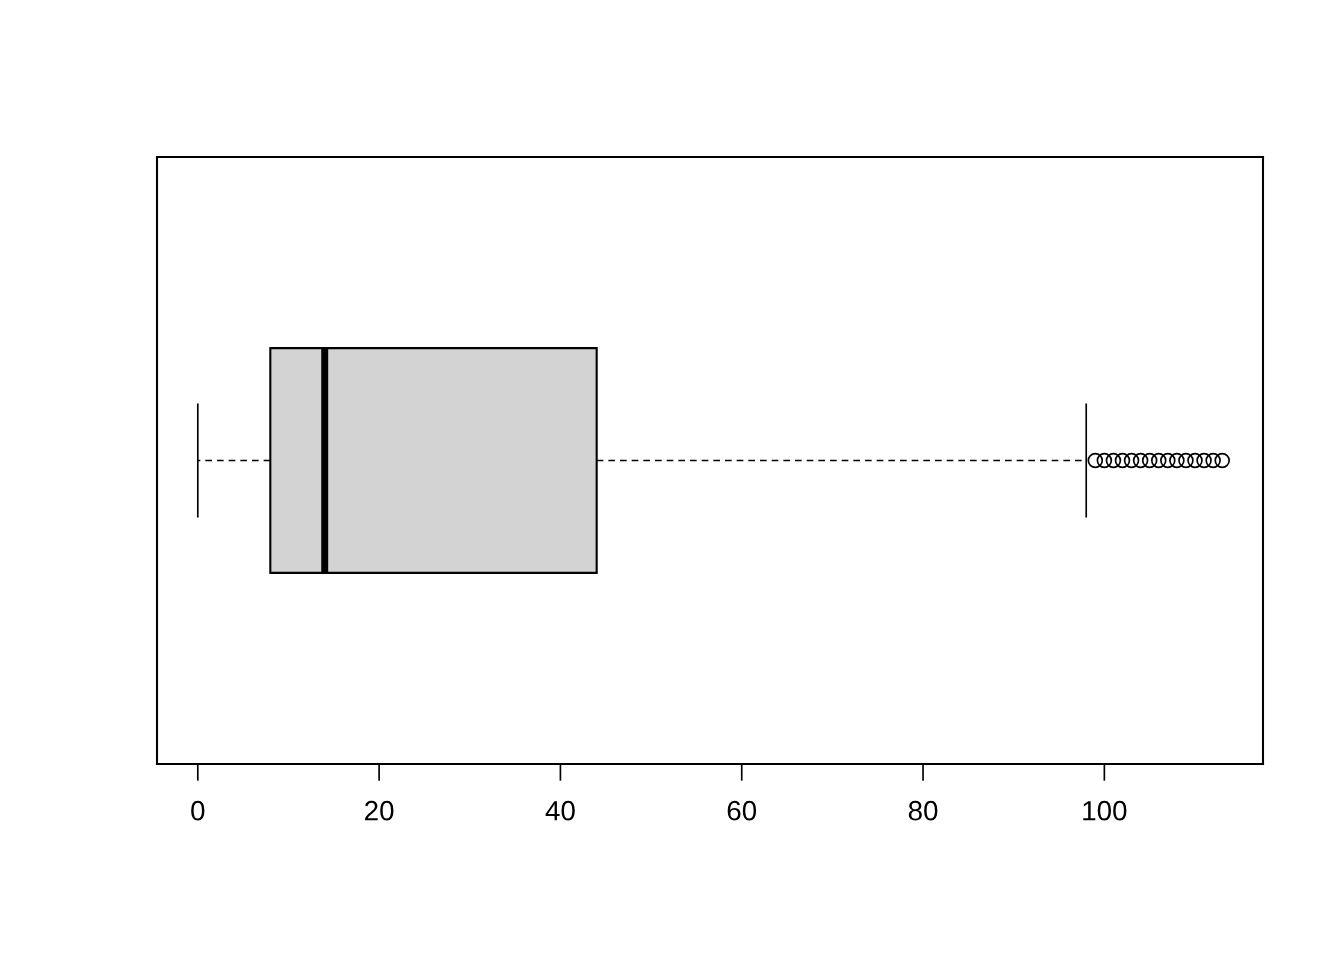 Image resolution: width=1344 pixels, height=960 pixels. Describe the element at coordinates (1105, 810) in the screenshot. I see `x-tick-label: 100` at that location.